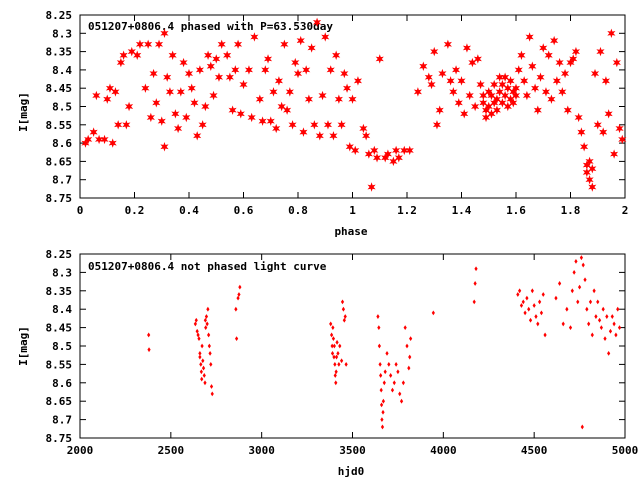 This screenshot has height=480, width=640. I want to click on unphased-plot-ytick-label: 8.75, so click(59, 438).